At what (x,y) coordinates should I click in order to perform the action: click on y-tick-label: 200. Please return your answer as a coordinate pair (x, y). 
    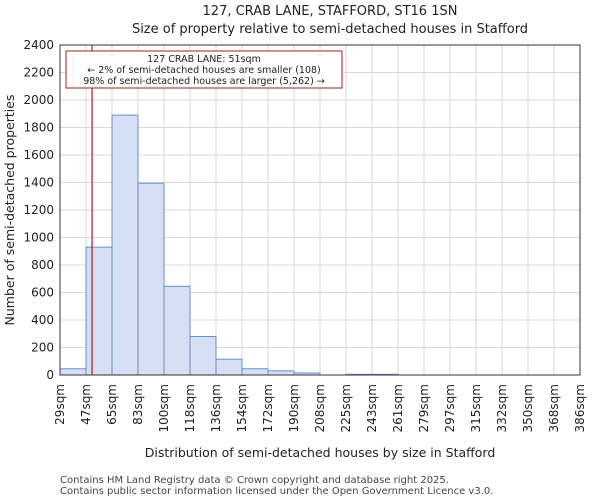
    Looking at the image, I should click on (42, 348).